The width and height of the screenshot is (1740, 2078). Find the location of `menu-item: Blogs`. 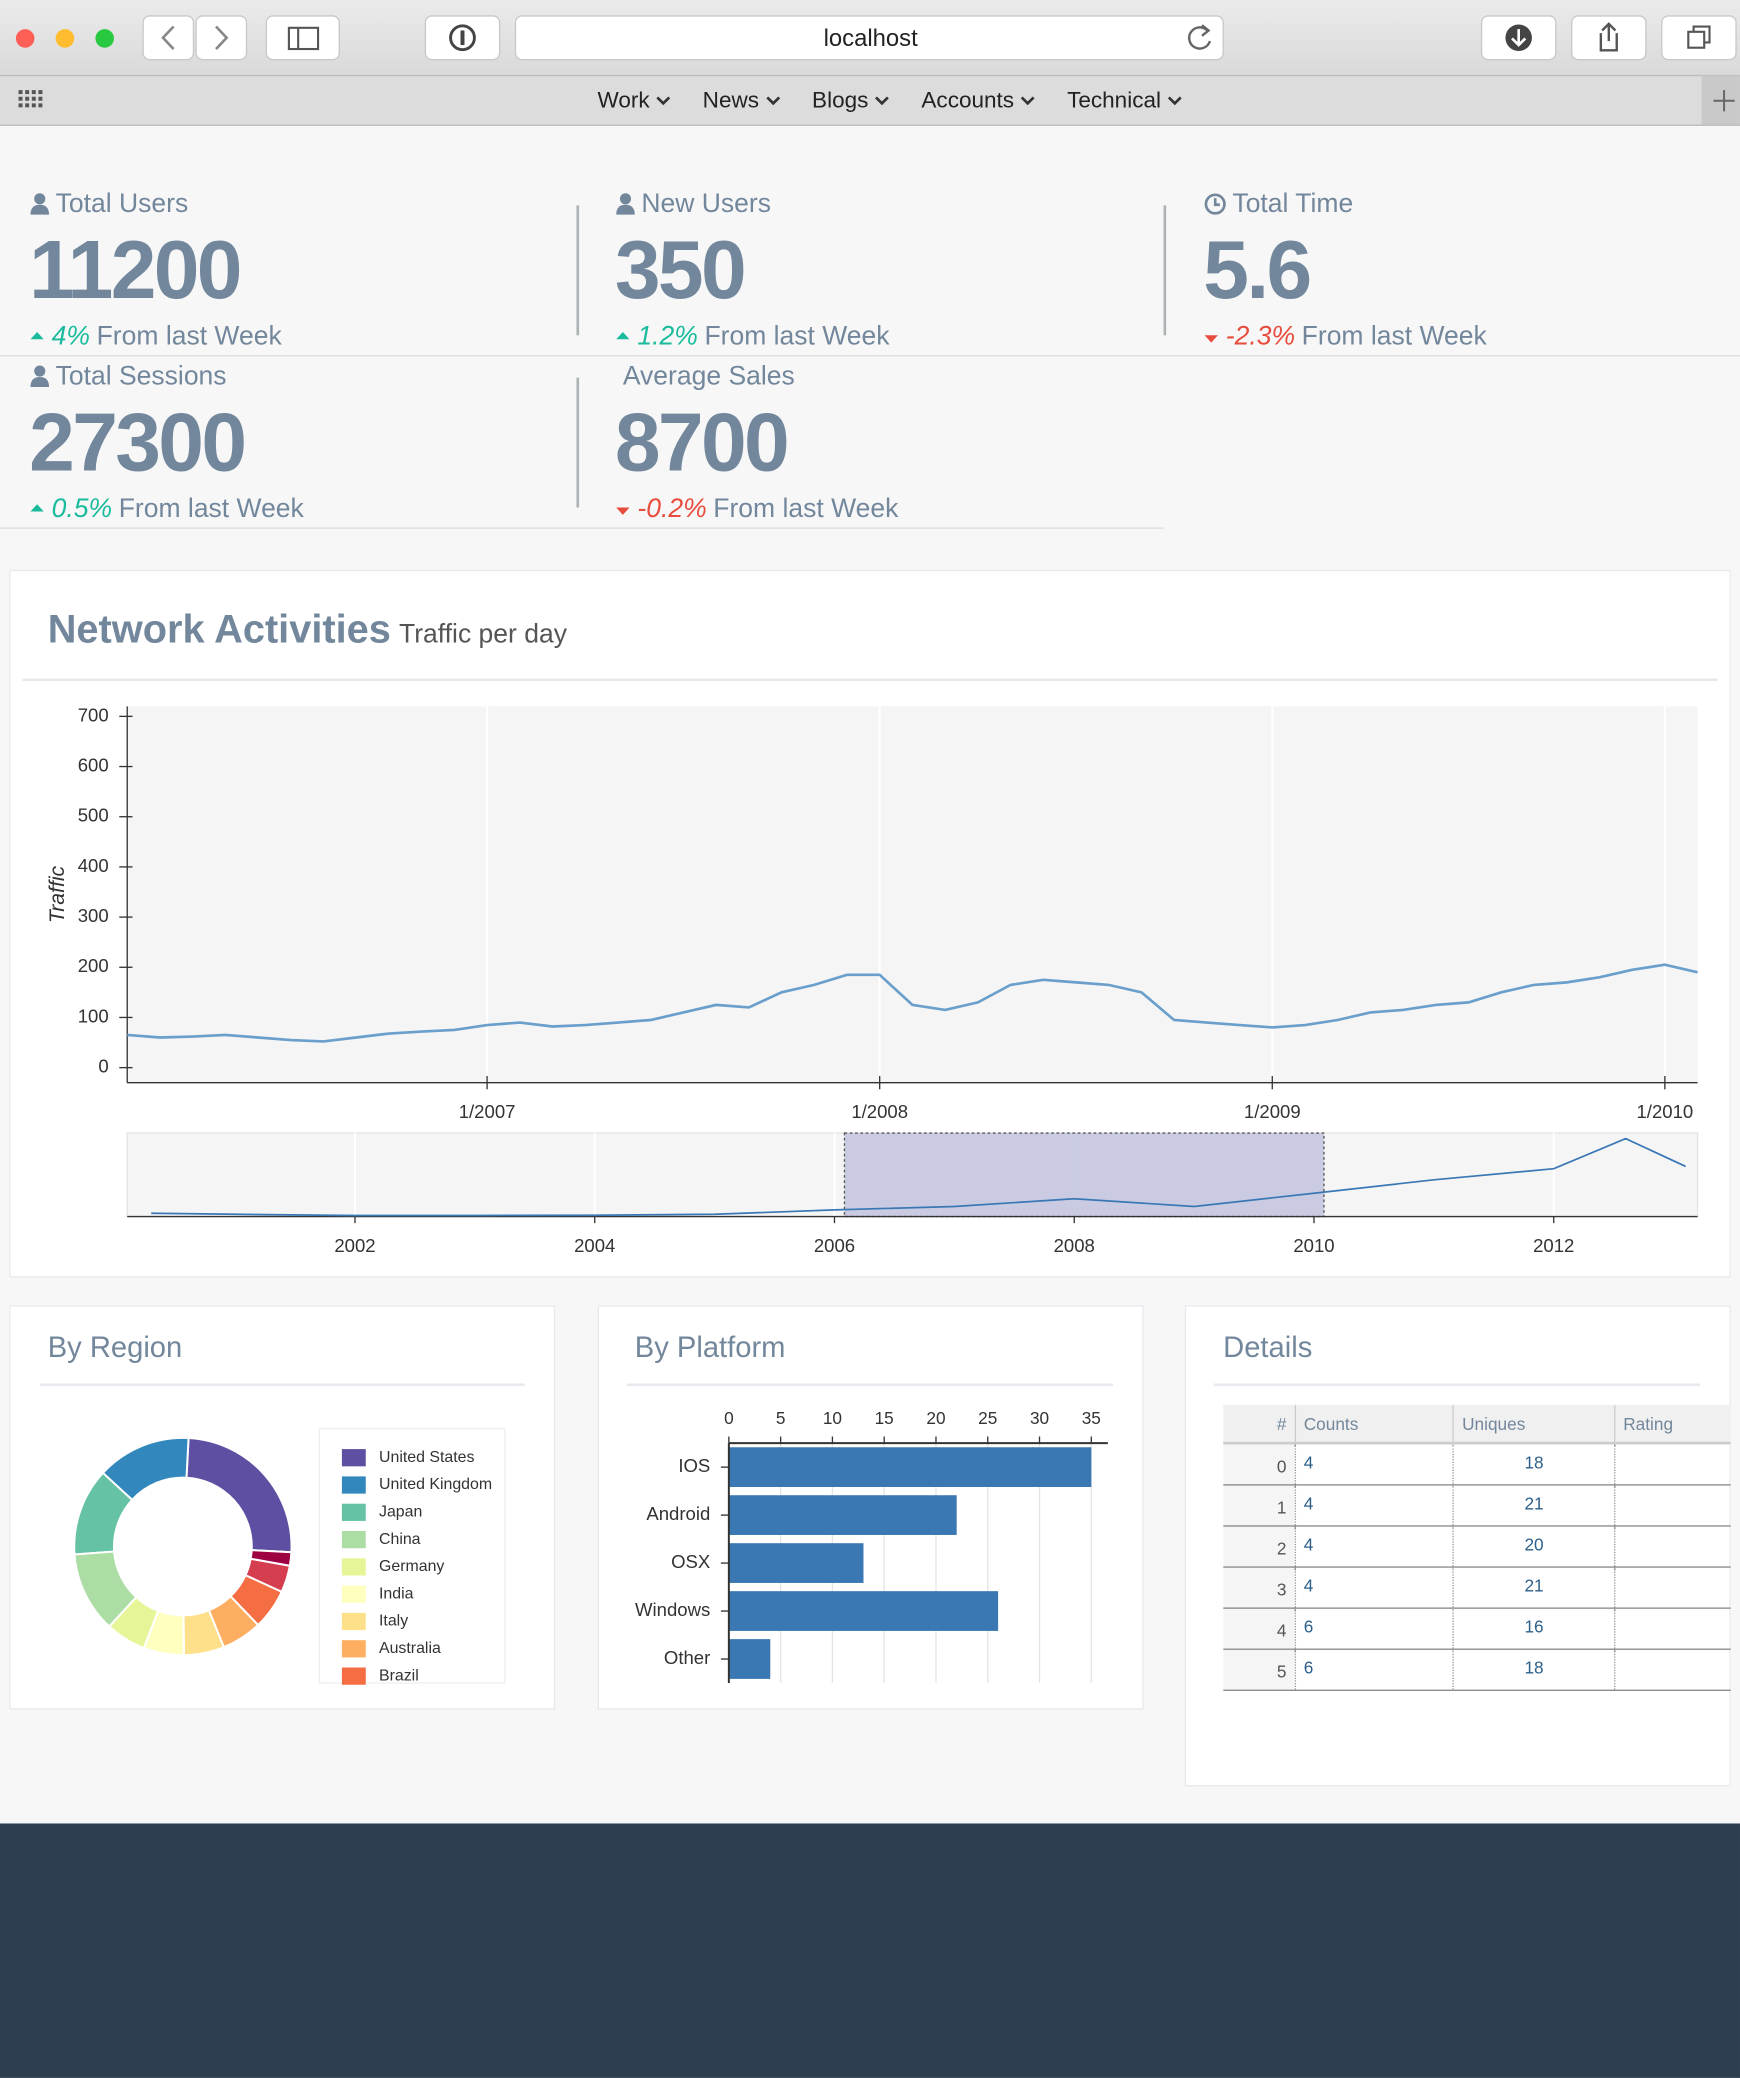

menu-item: Blogs is located at coordinates (851, 100).